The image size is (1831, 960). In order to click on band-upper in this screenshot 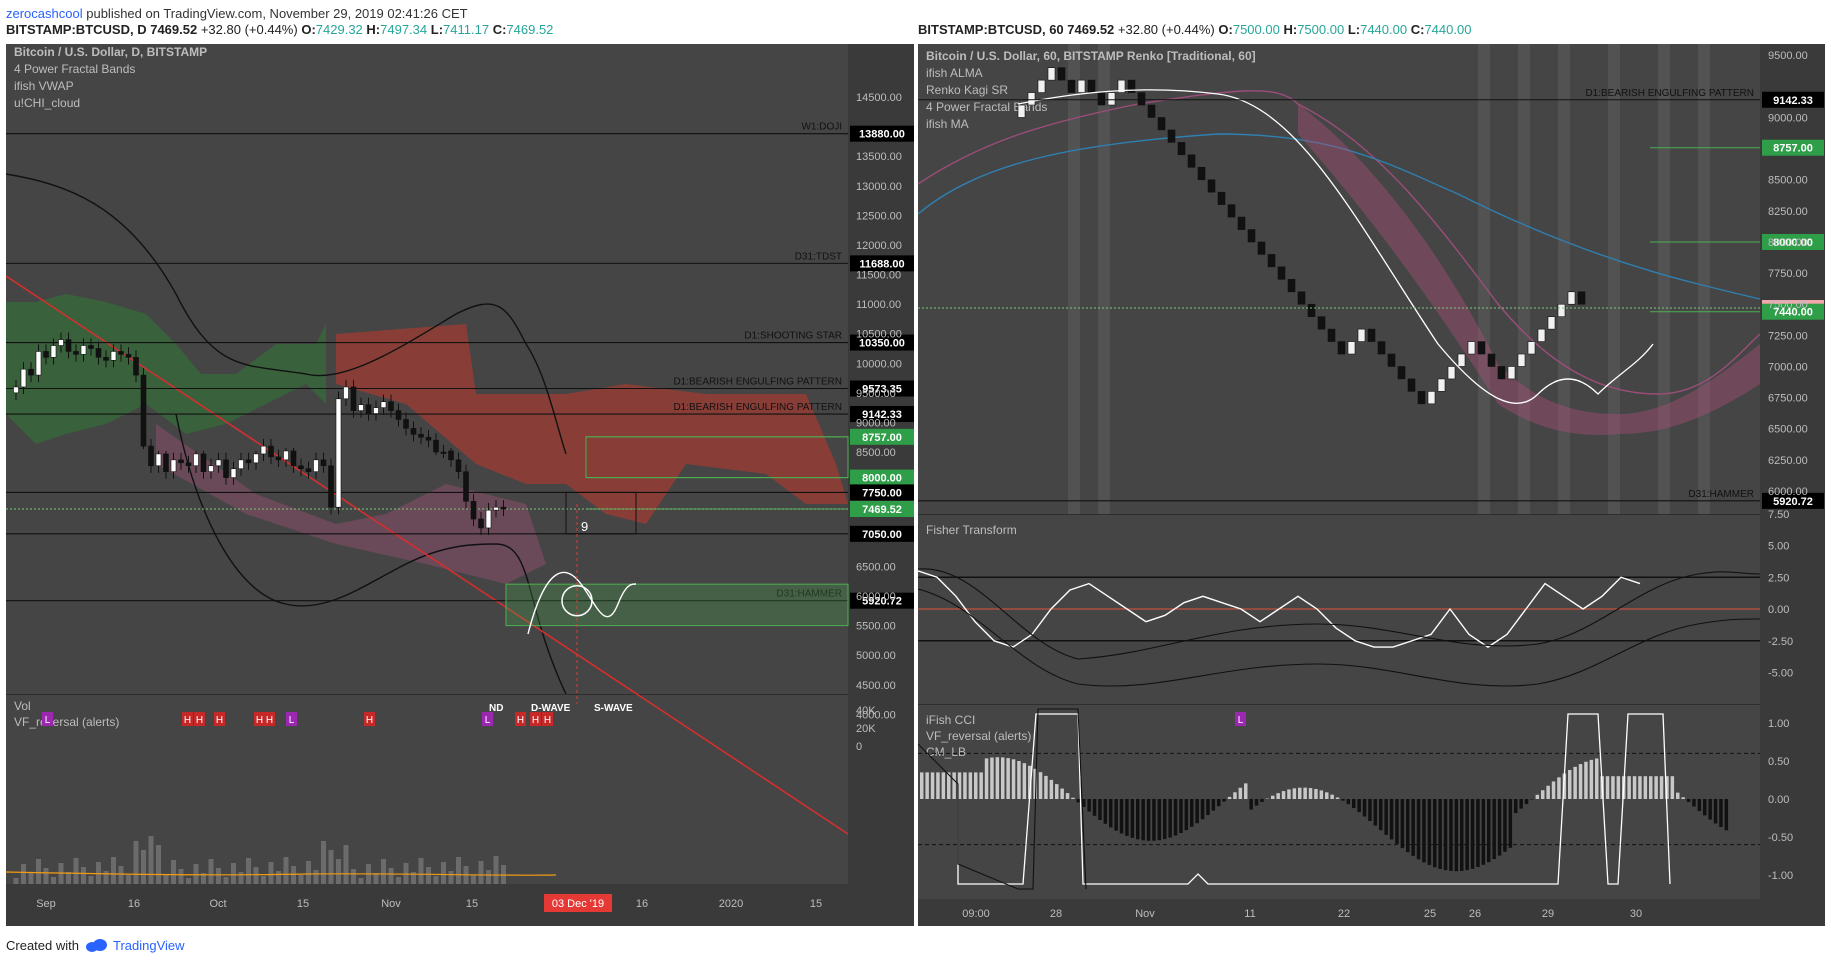, I will do `click(1339, 242)`.